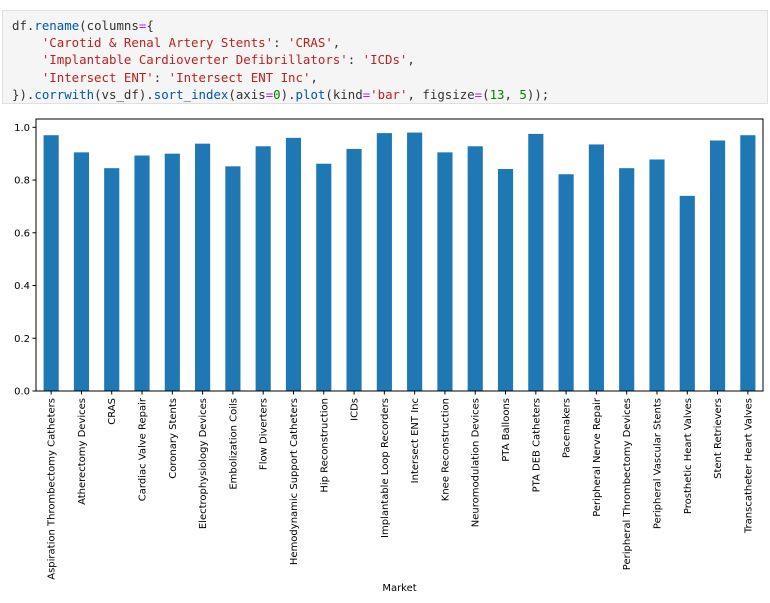 This screenshot has height=603, width=770. I want to click on code-token: , figsize, so click(441, 94).